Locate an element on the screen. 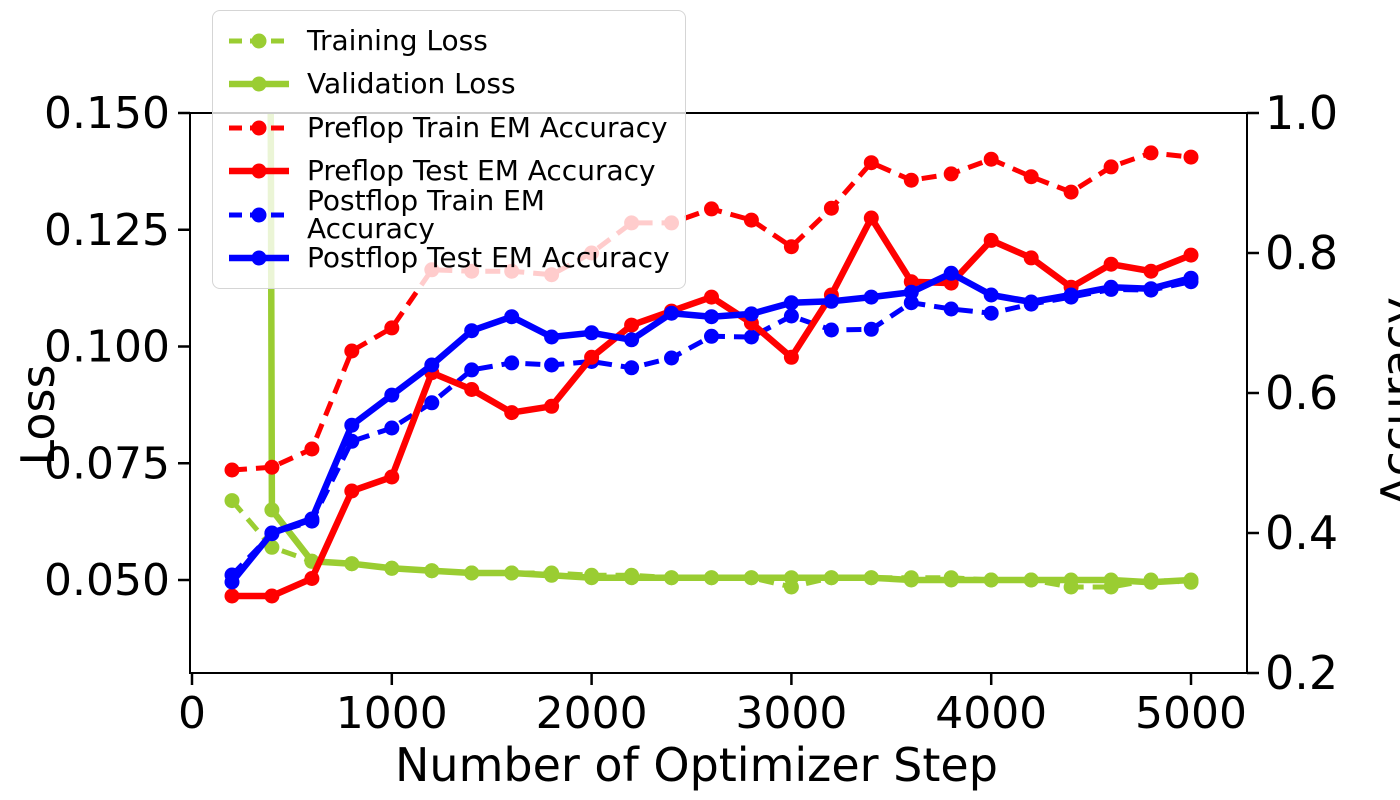 The height and width of the screenshot is (800, 1400). legend-label-preflop-test-em-accuracy: Preflop Test EM Accuracy is located at coordinates (481, 171).